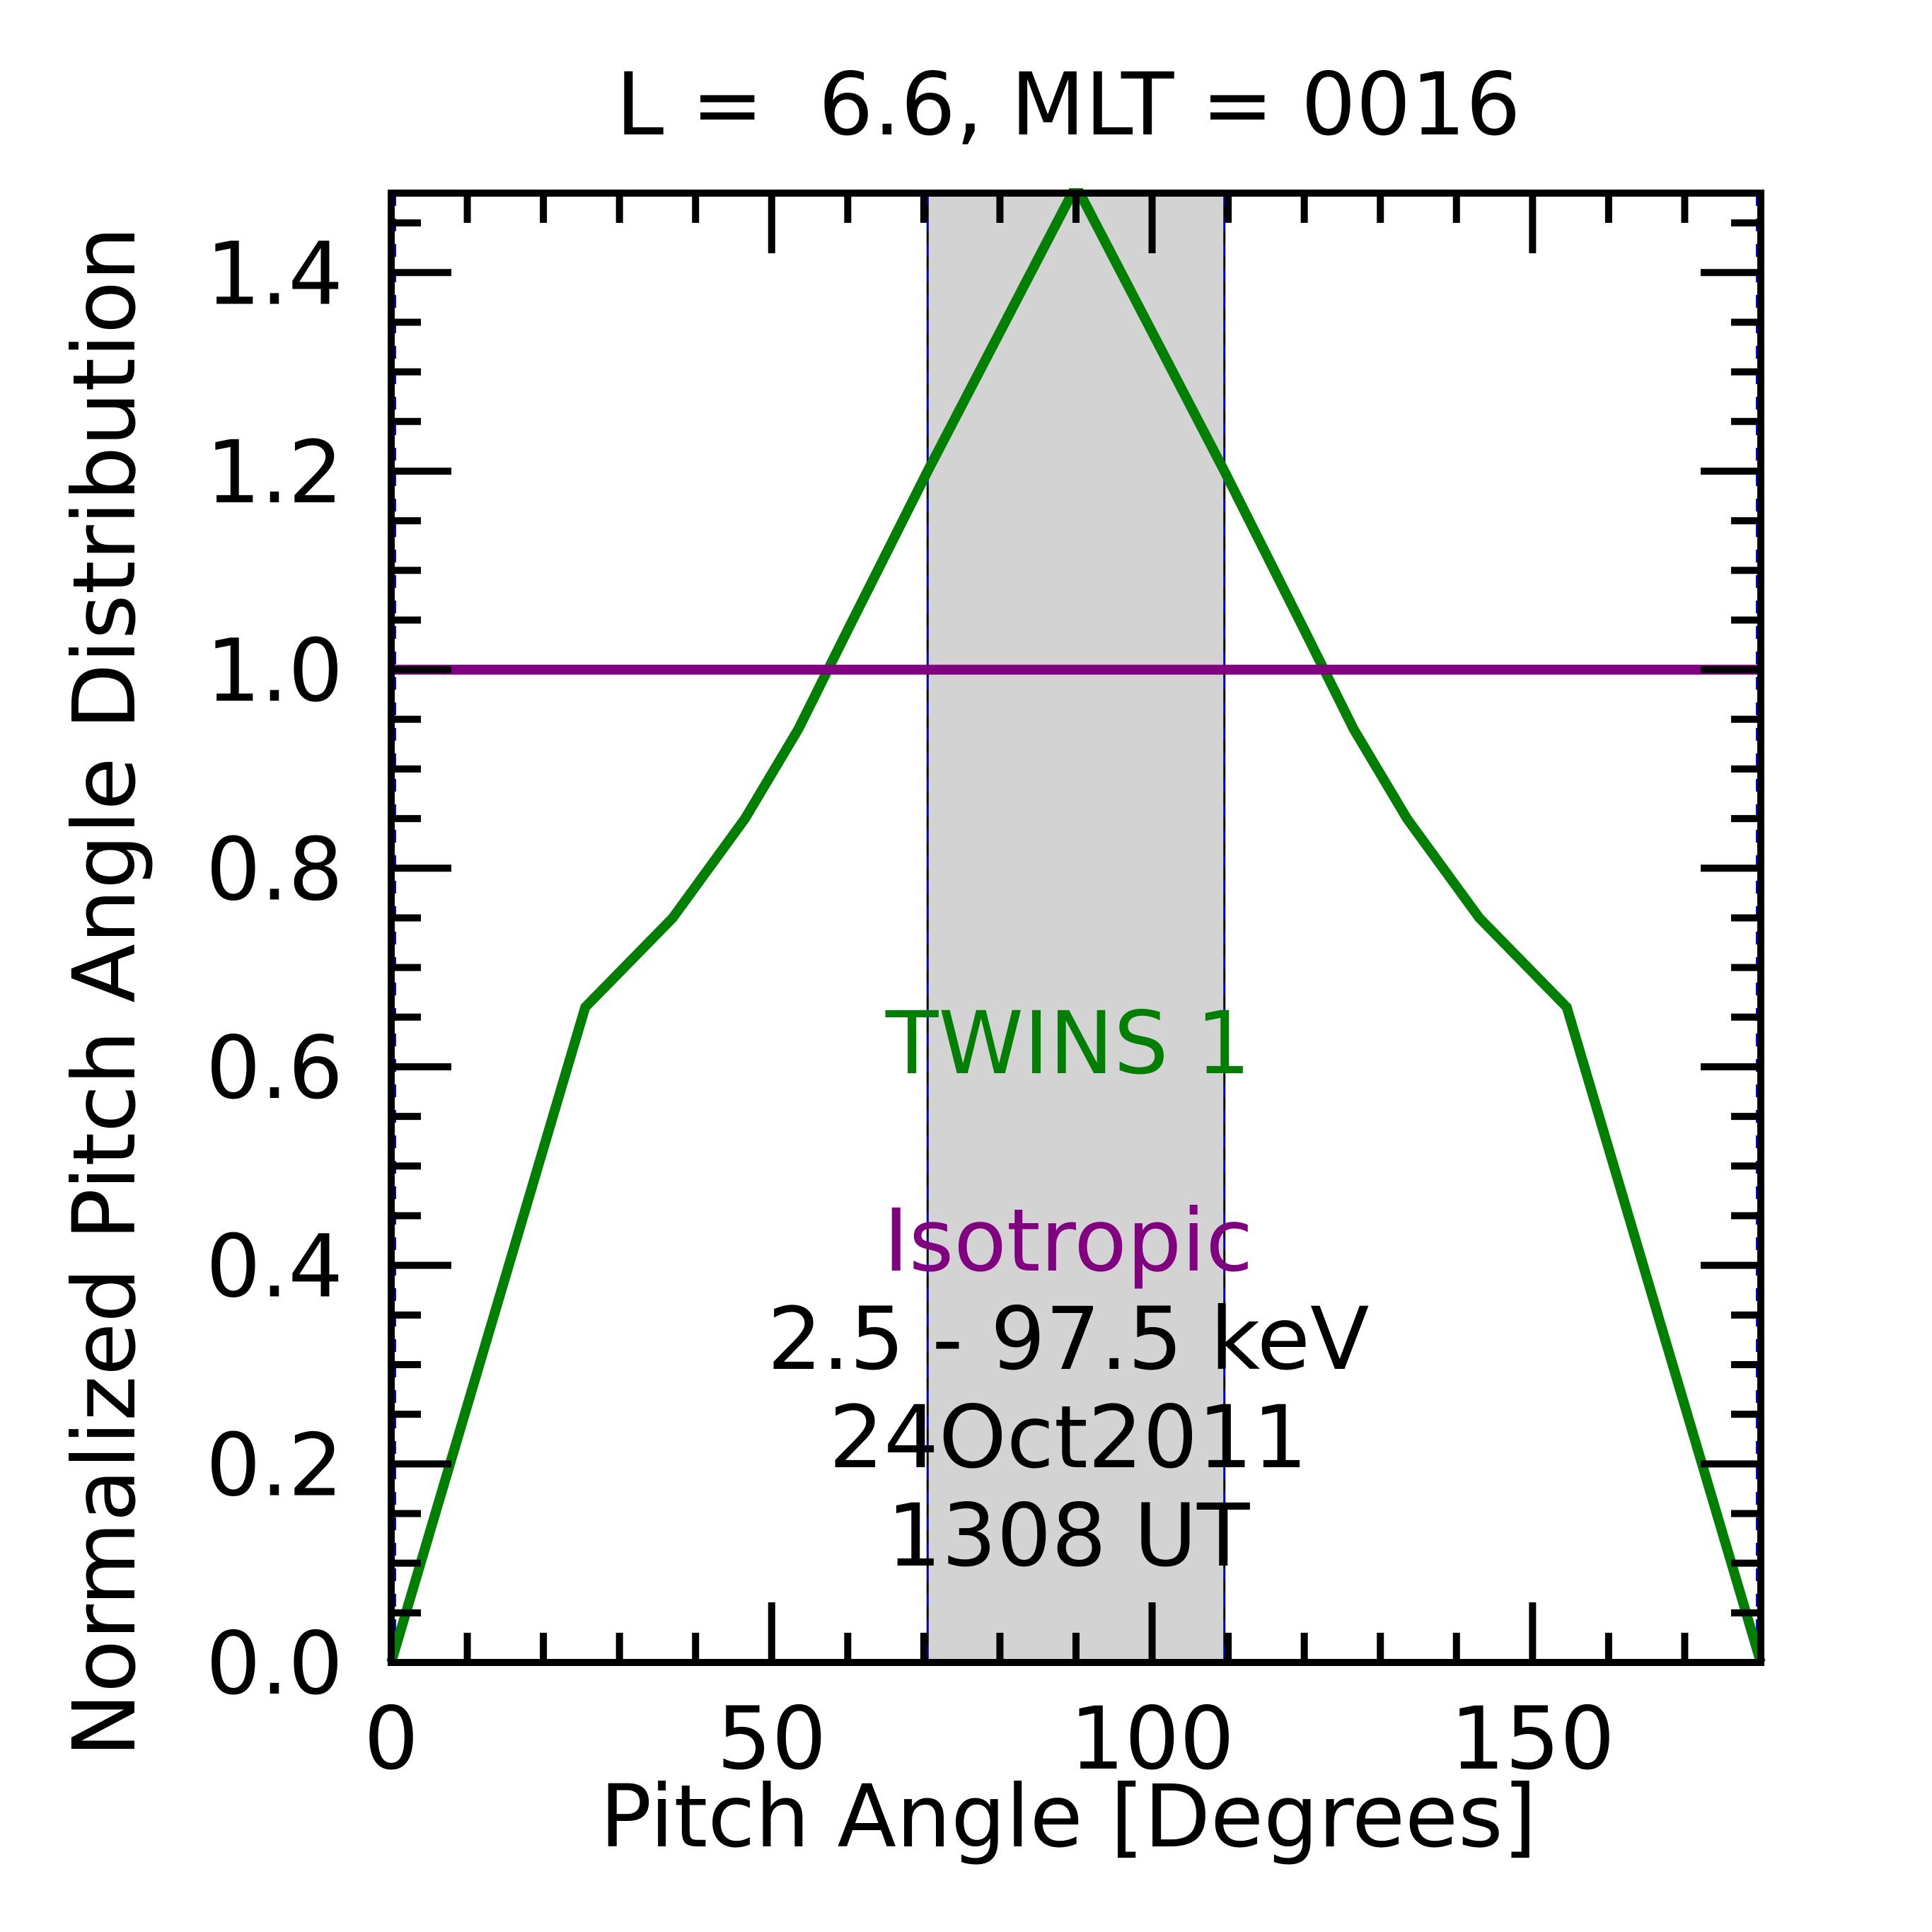 The image size is (1932, 1932). Describe the element at coordinates (274, 1664) in the screenshot. I see `y-tick-label: 0.0` at that location.